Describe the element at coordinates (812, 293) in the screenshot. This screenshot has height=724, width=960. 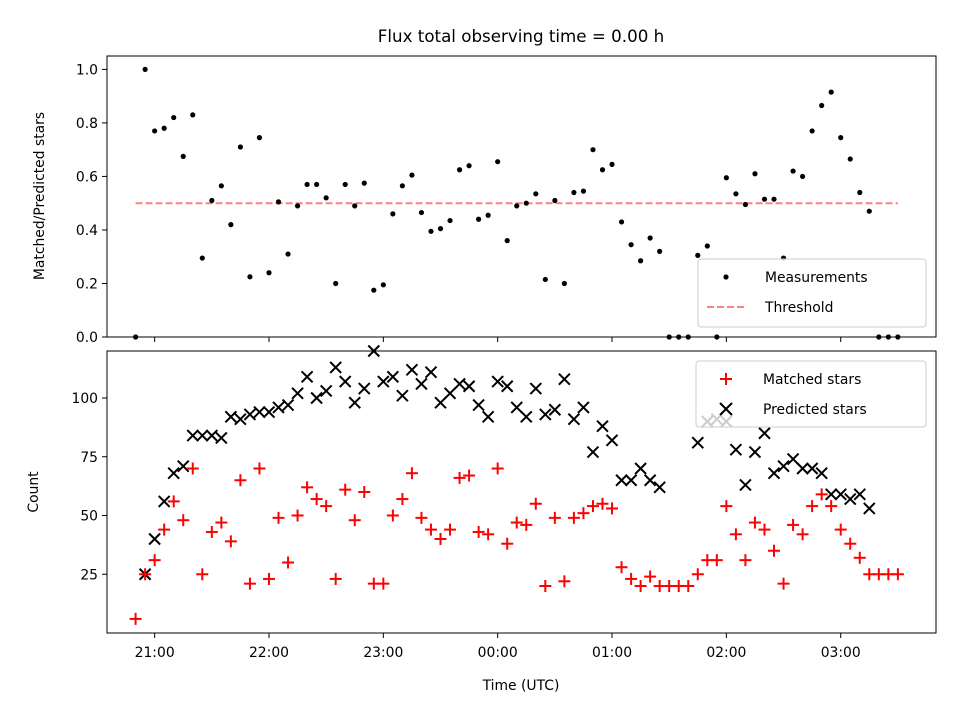
I see `top-legend: Measurements Threshold` at that location.